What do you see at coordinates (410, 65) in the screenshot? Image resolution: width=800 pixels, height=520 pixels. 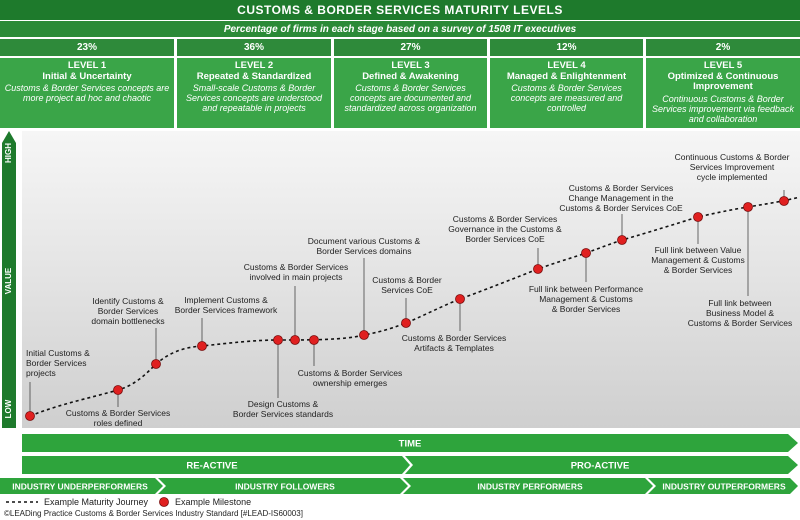 I see `level-3-title: LEVEL 3` at bounding box center [410, 65].